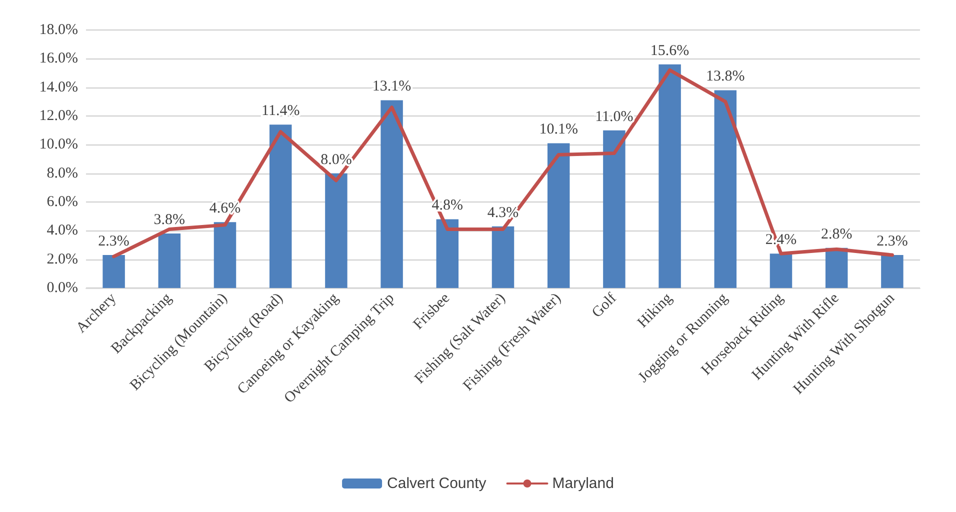  What do you see at coordinates (604, 306) in the screenshot?
I see `x-tick-label: Golf` at bounding box center [604, 306].